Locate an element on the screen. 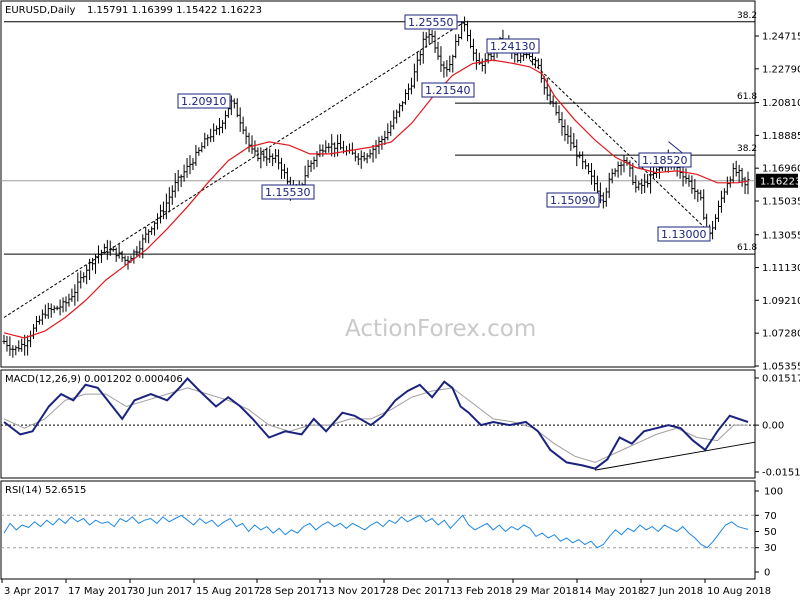 The image size is (800, 600). price-title: EURUSD,Daily is located at coordinates (40, 10).